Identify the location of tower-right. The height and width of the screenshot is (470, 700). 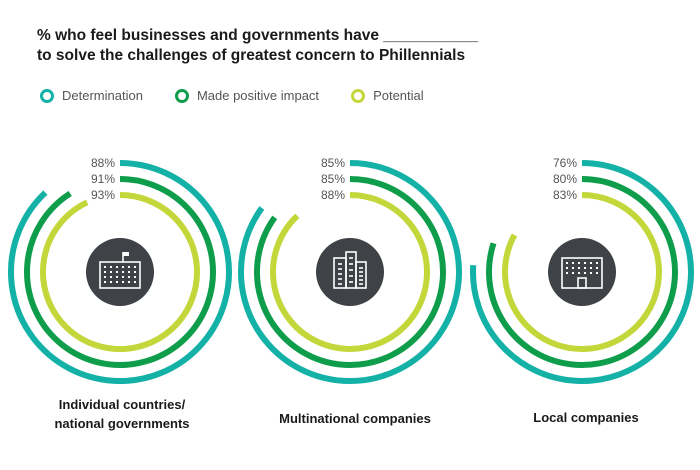
(361, 275).